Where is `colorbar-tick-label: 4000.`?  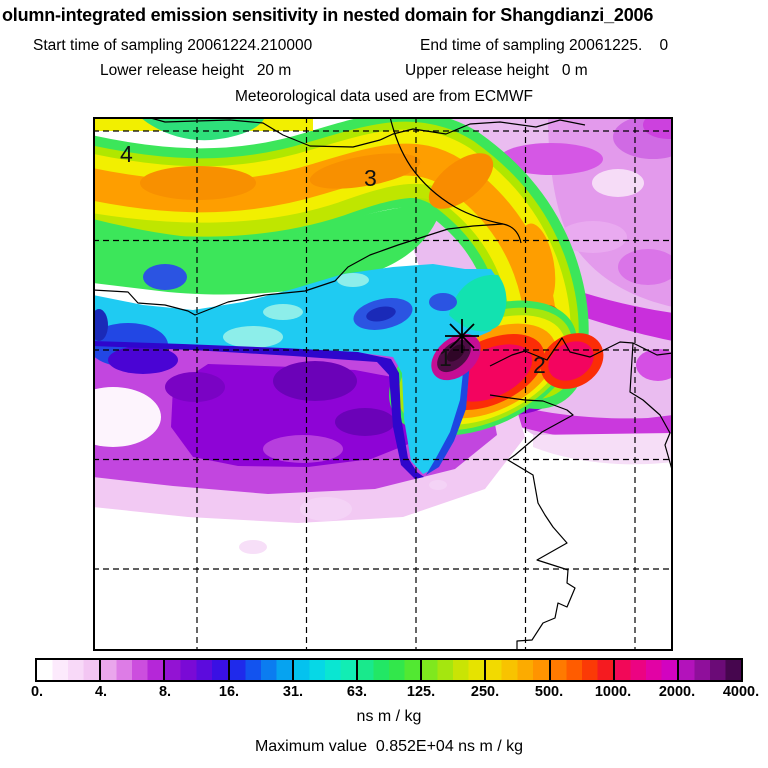
colorbar-tick-label: 4000. is located at coordinates (741, 692).